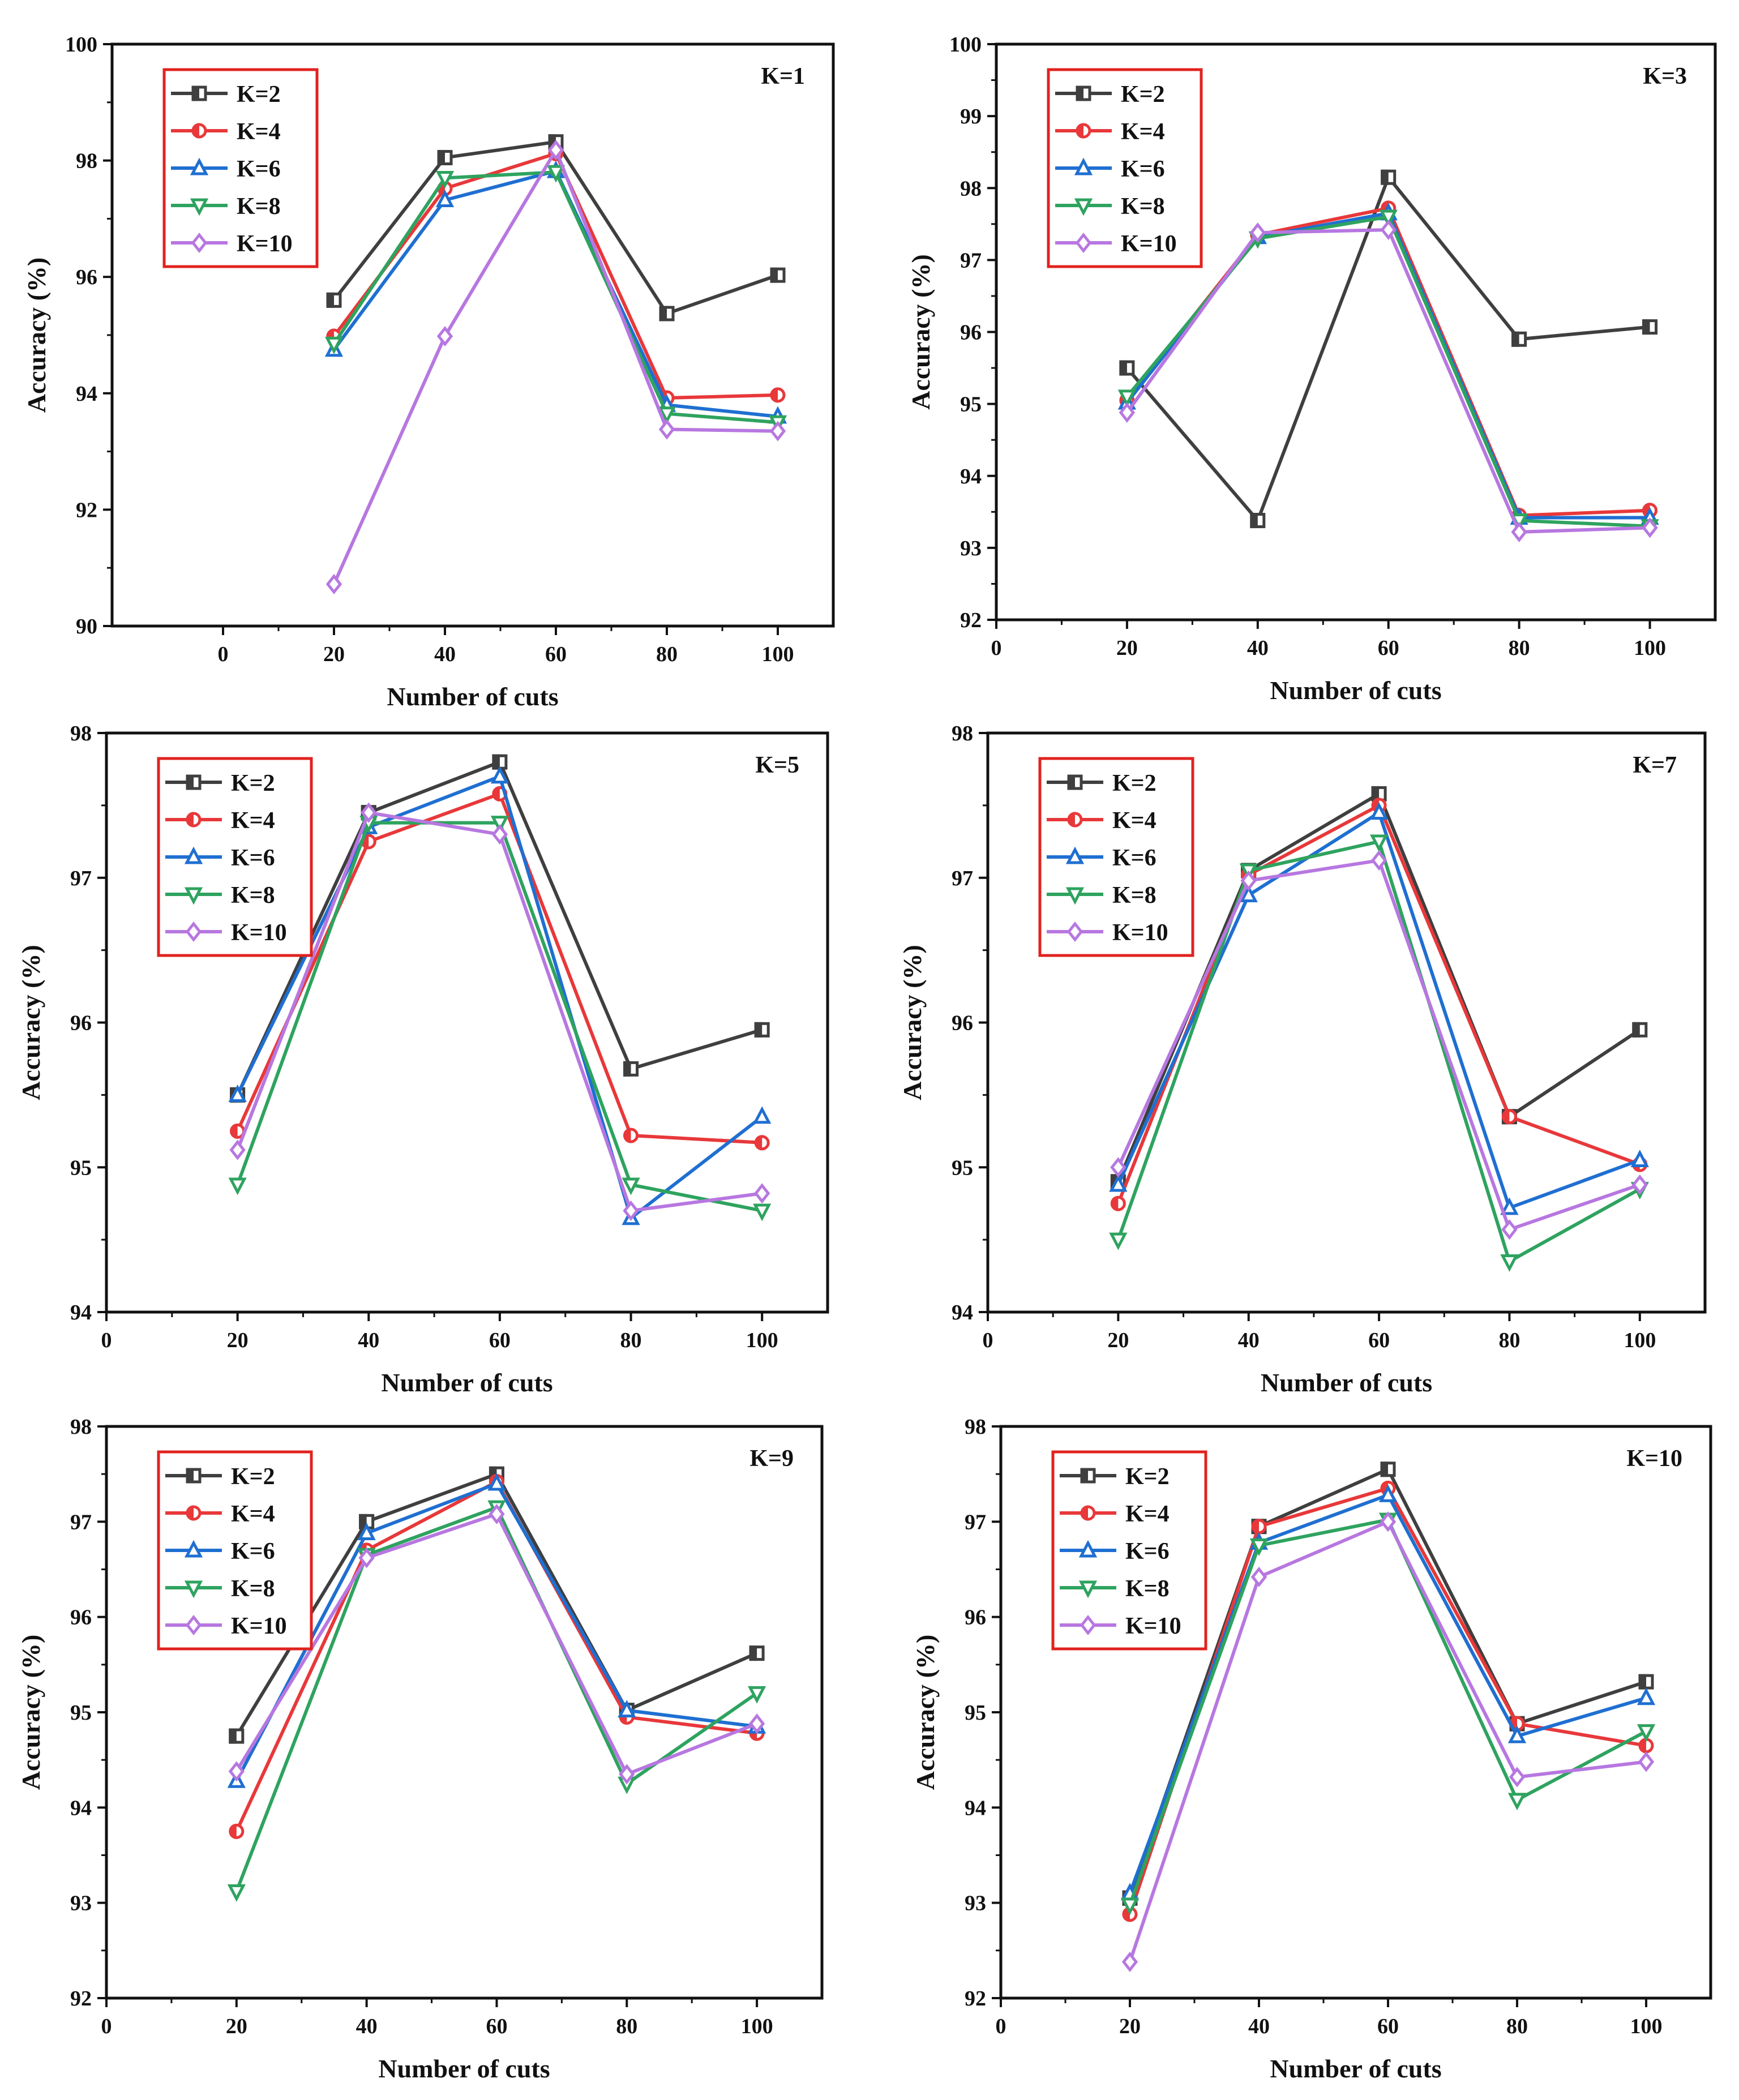 The image size is (1739, 2100). What do you see at coordinates (971, 548) in the screenshot?
I see `y-tick-label: 93` at bounding box center [971, 548].